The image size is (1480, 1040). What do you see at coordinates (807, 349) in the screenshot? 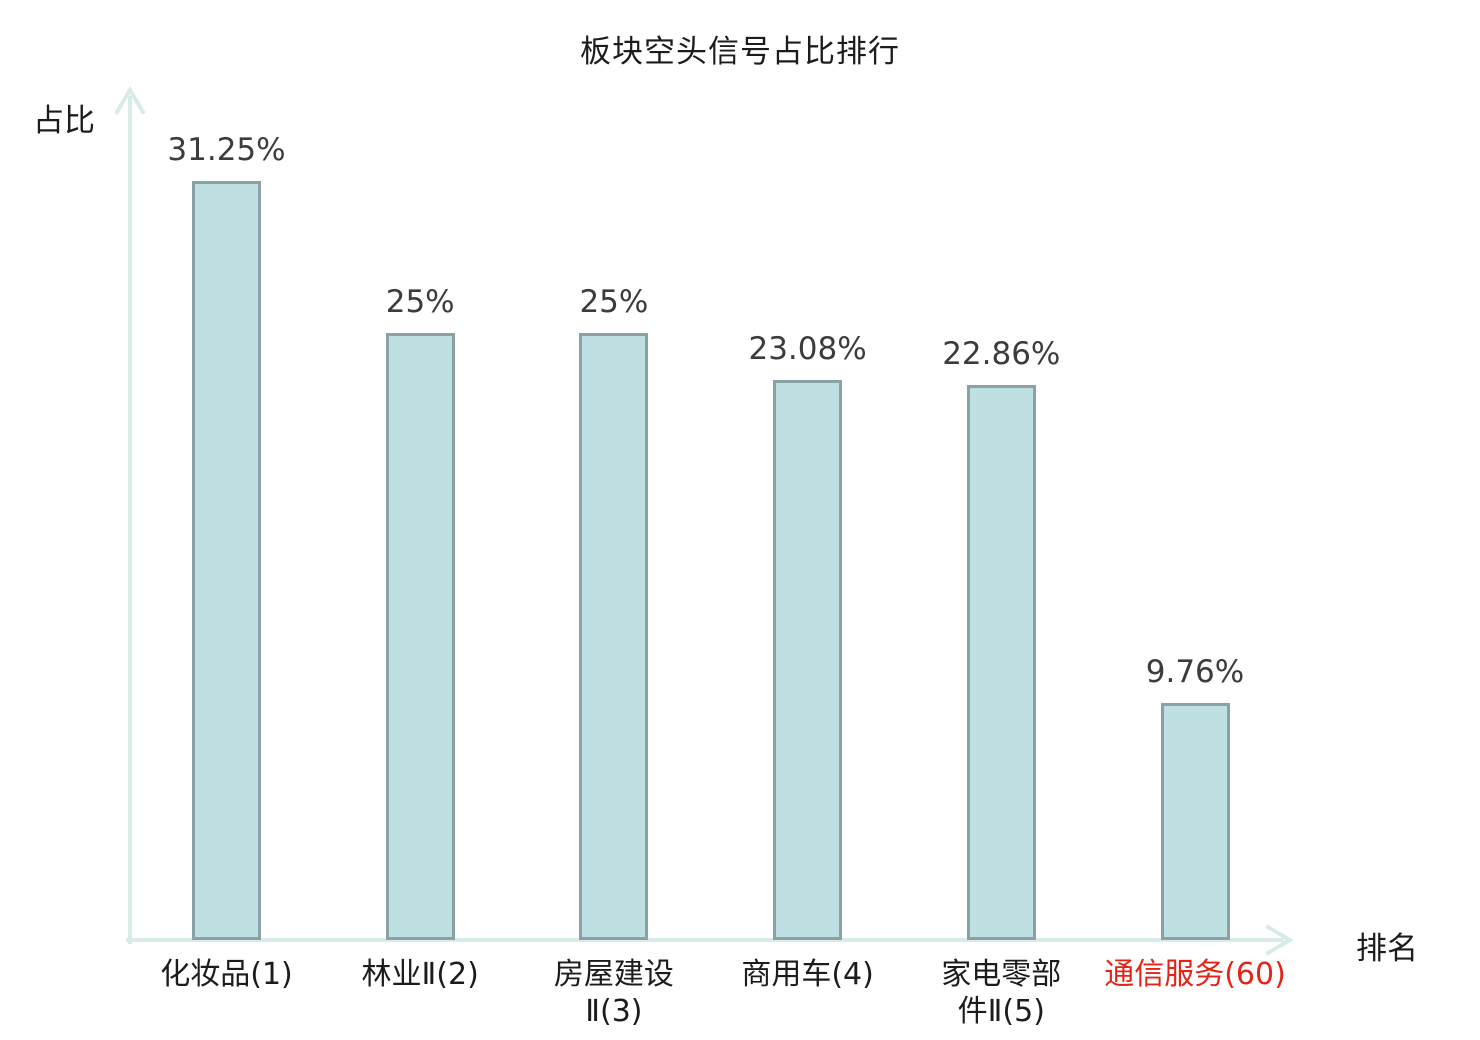
I see `bar-value-label: 23.08%` at bounding box center [807, 349].